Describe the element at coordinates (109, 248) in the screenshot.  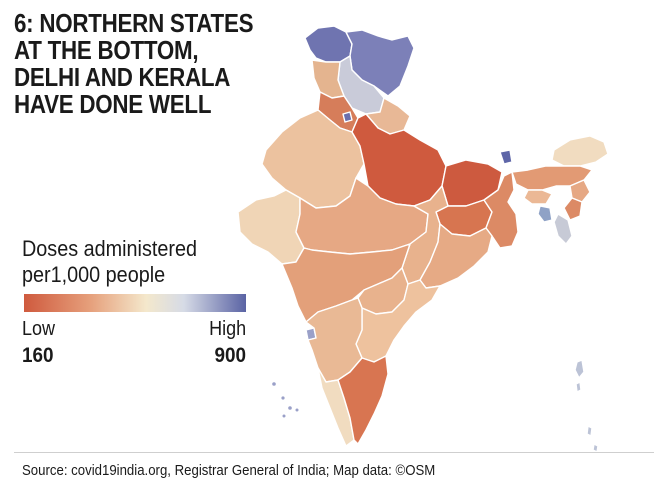
I see `legend-title-line-1: Doses administered` at that location.